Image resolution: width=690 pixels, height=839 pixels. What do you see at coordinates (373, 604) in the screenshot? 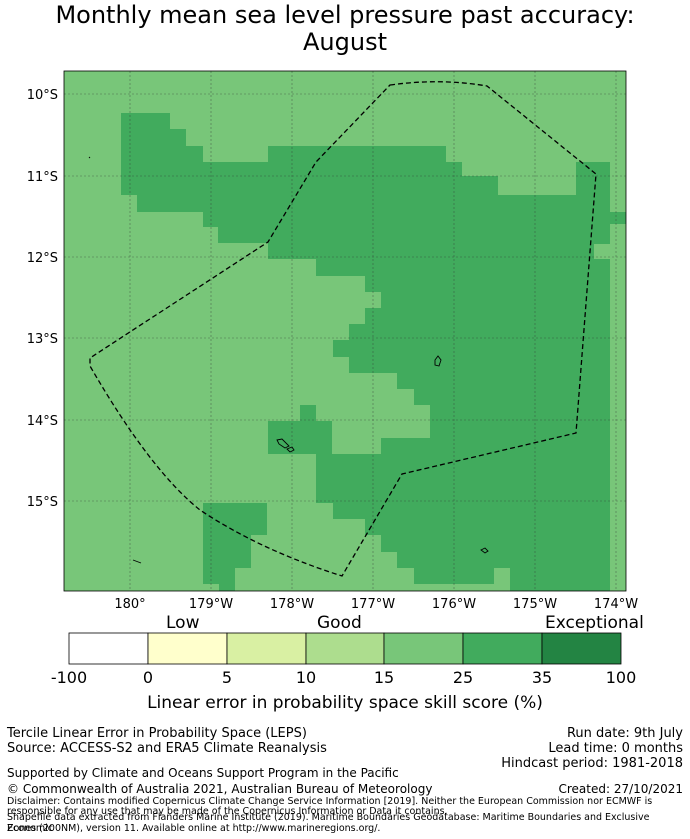
I see `lon-label: 177°W` at bounding box center [373, 604].